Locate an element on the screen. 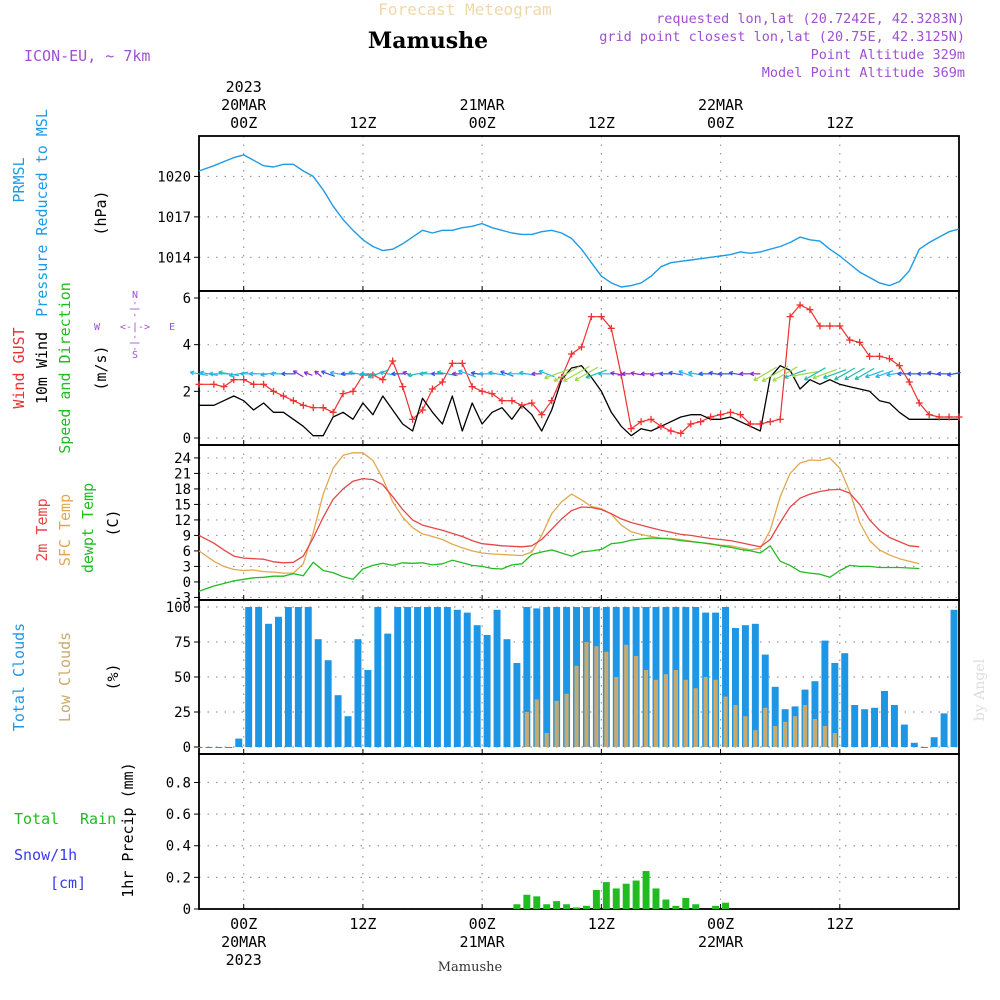  clouds-ytick-label: 100 is located at coordinates (178, 608).